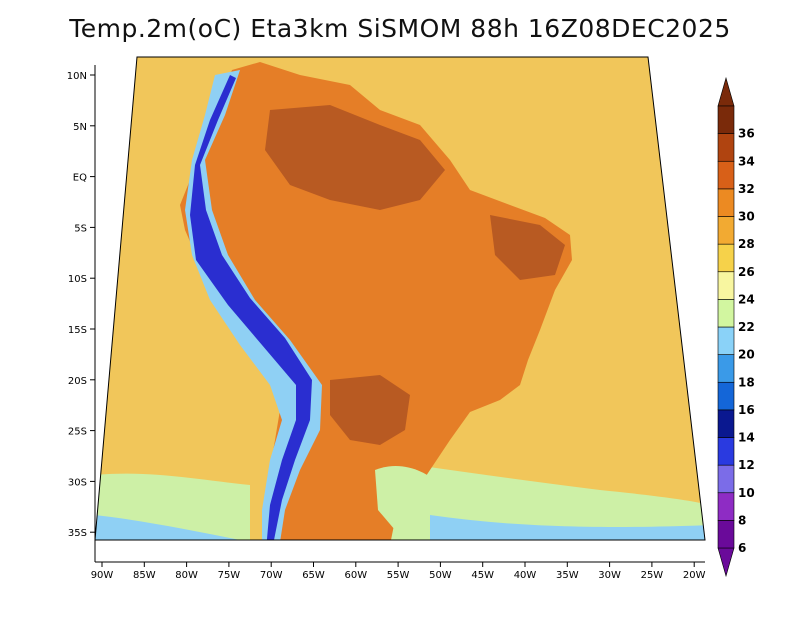 Image resolution: width=800 pixels, height=618 pixels. What do you see at coordinates (77, 482) in the screenshot?
I see `lat-label: 30S` at bounding box center [77, 482].